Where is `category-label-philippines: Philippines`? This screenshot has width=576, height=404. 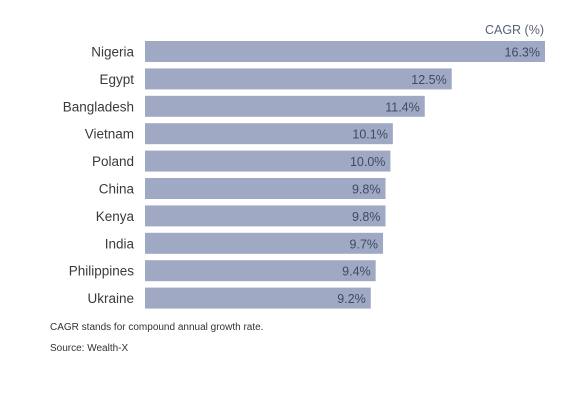 category-label-philippines: Philippines is located at coordinates (102, 271).